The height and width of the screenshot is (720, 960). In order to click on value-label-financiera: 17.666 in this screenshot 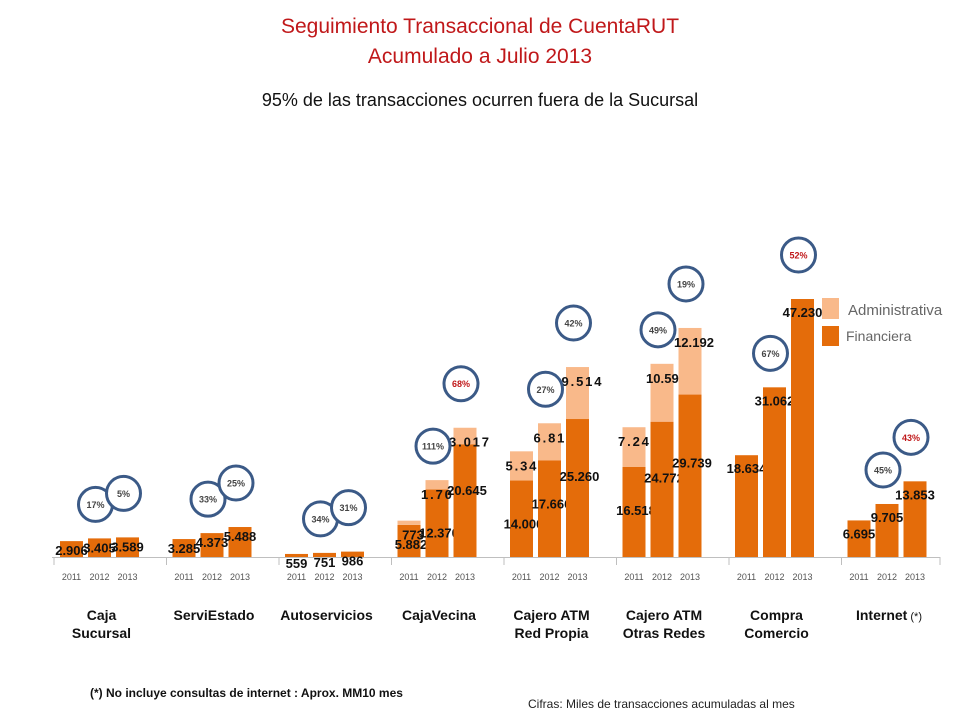, I will do `click(552, 503)`.